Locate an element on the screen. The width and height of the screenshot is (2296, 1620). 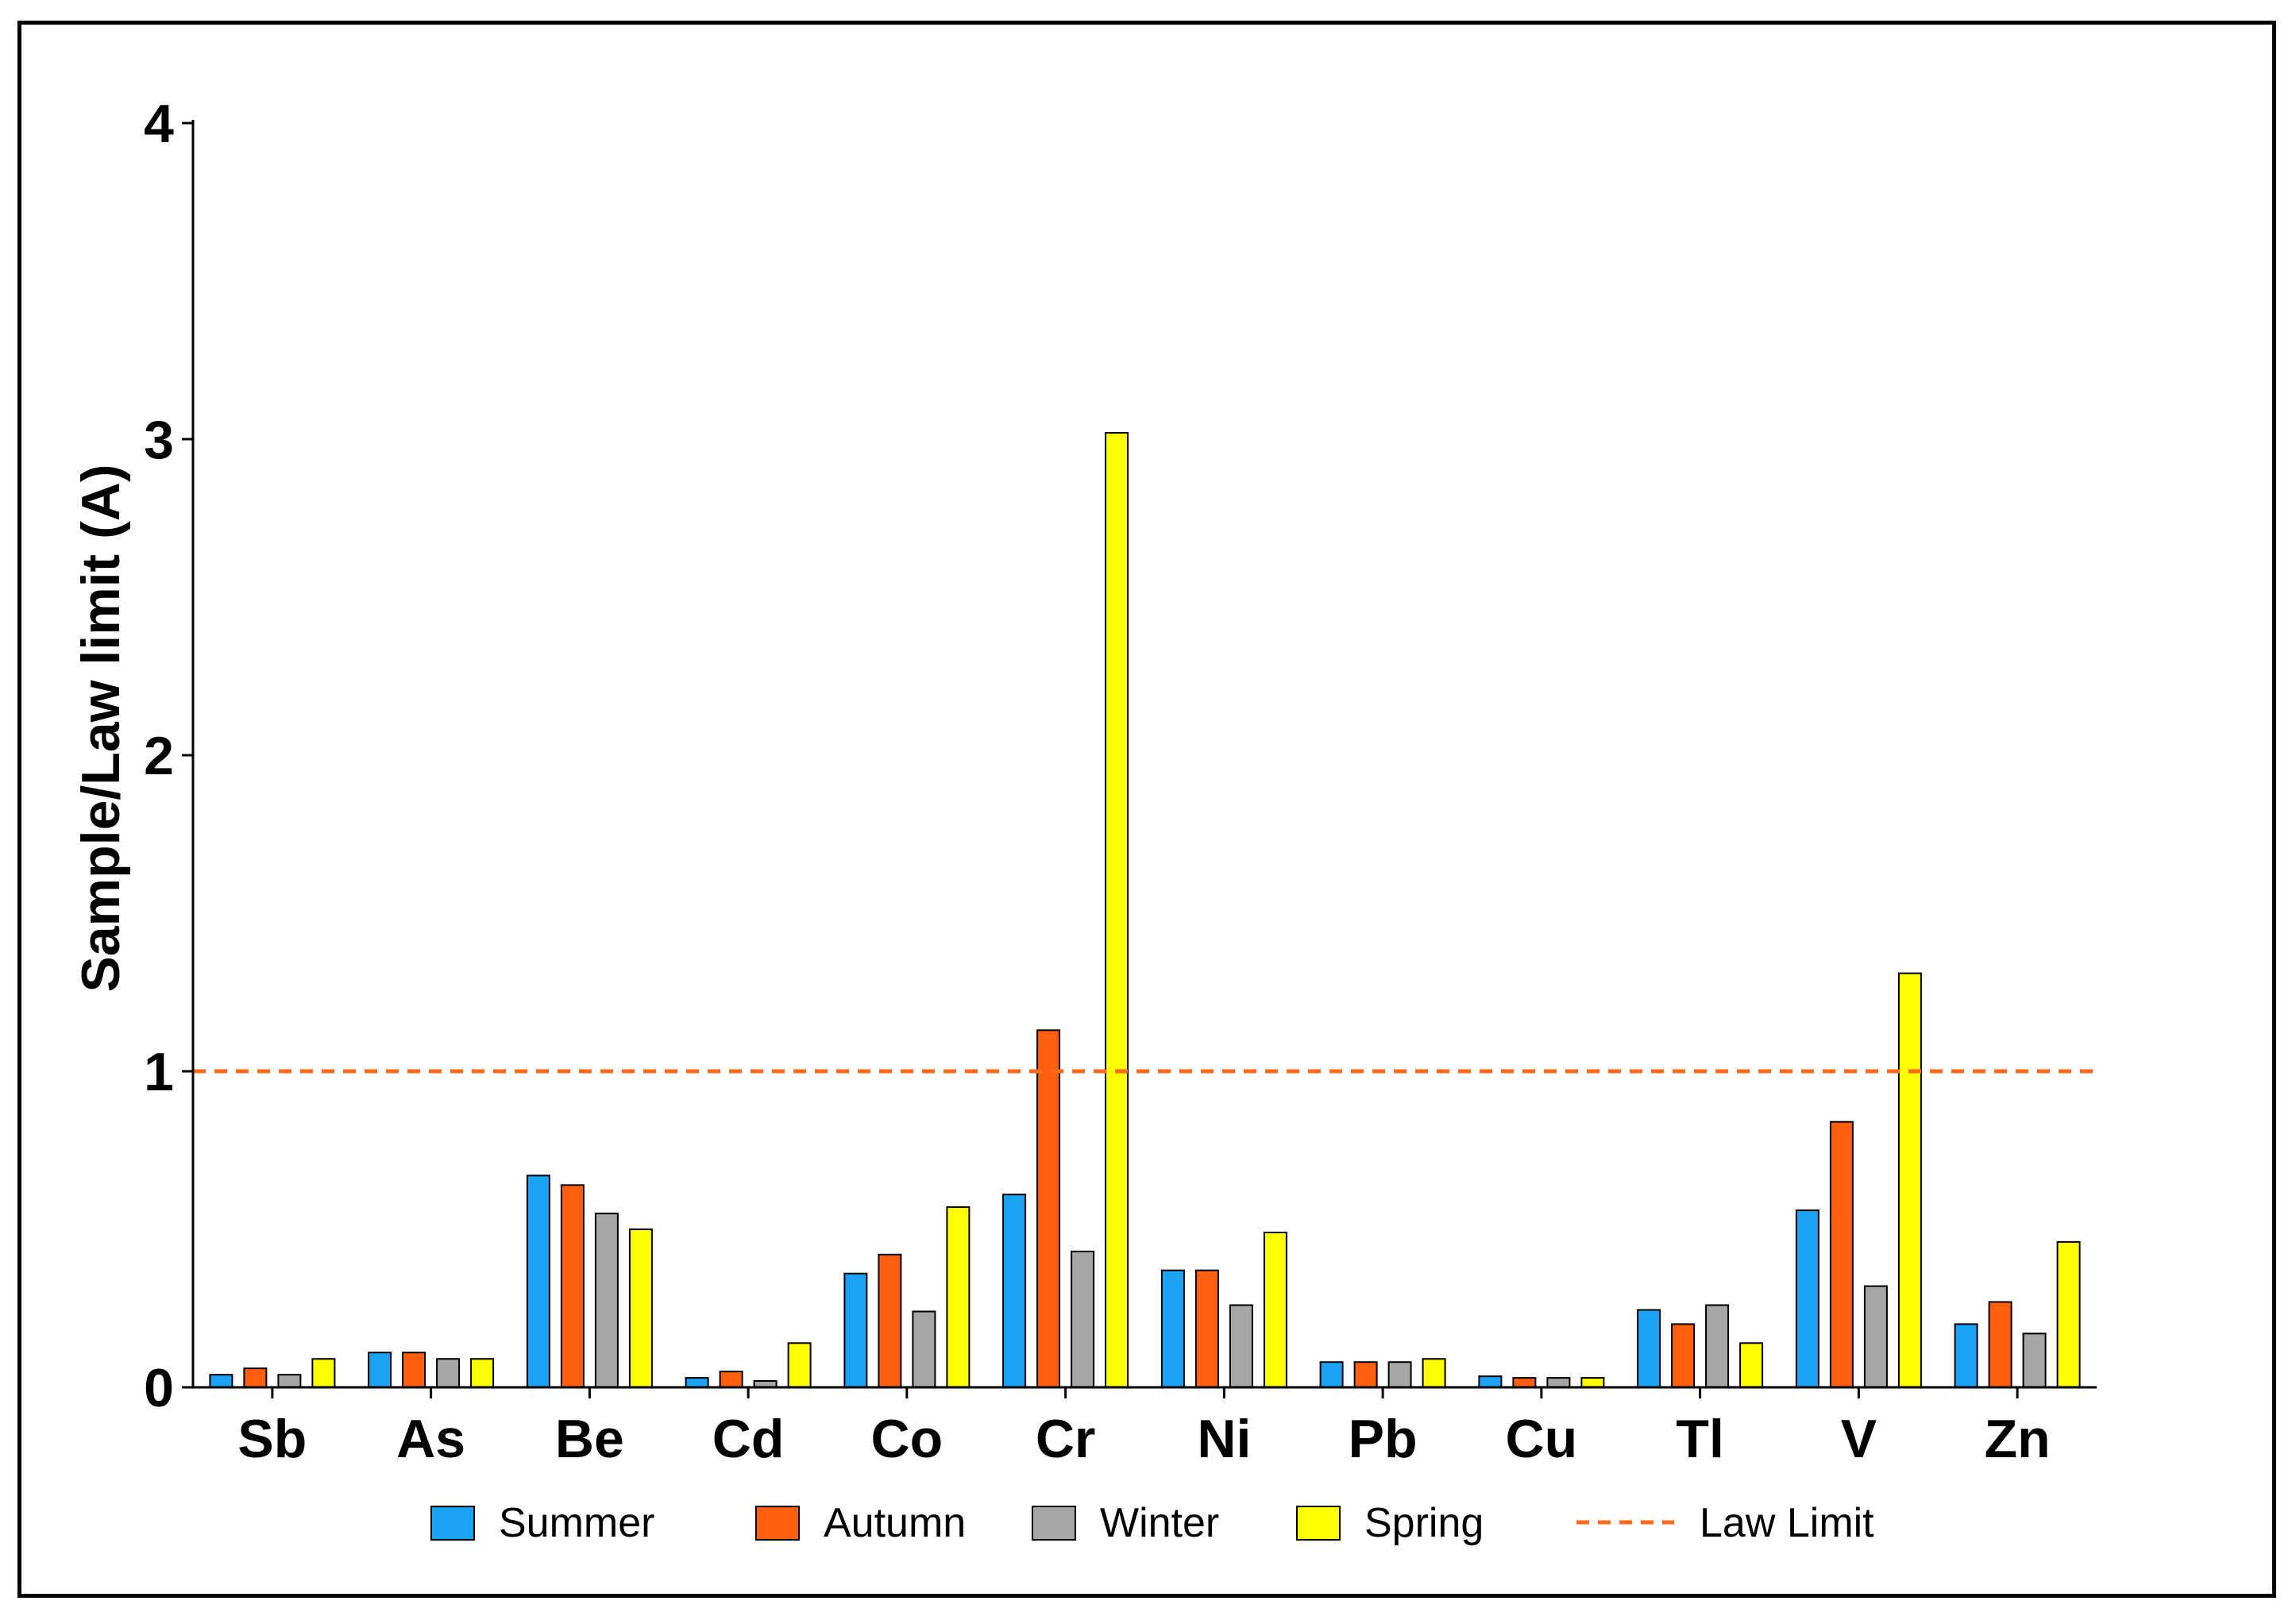
bar-summer-pb is located at coordinates (1331, 1374).